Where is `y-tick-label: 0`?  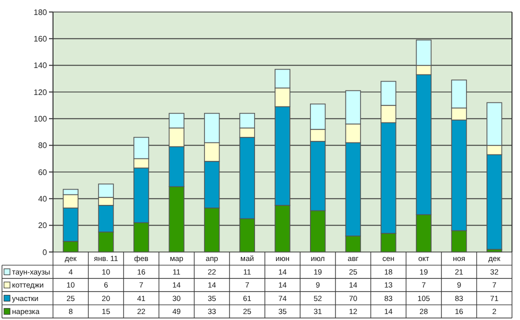
y-tick-label: 0 is located at coordinates (45, 252).